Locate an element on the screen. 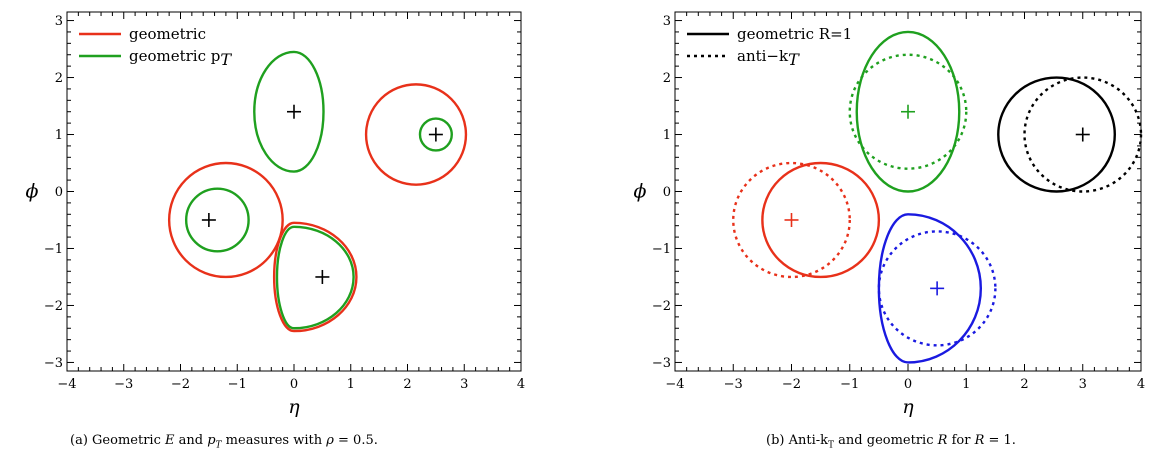 This screenshot has height=458, width=1151. panel-b-y-tick-label: 2 is located at coordinates (667, 78).